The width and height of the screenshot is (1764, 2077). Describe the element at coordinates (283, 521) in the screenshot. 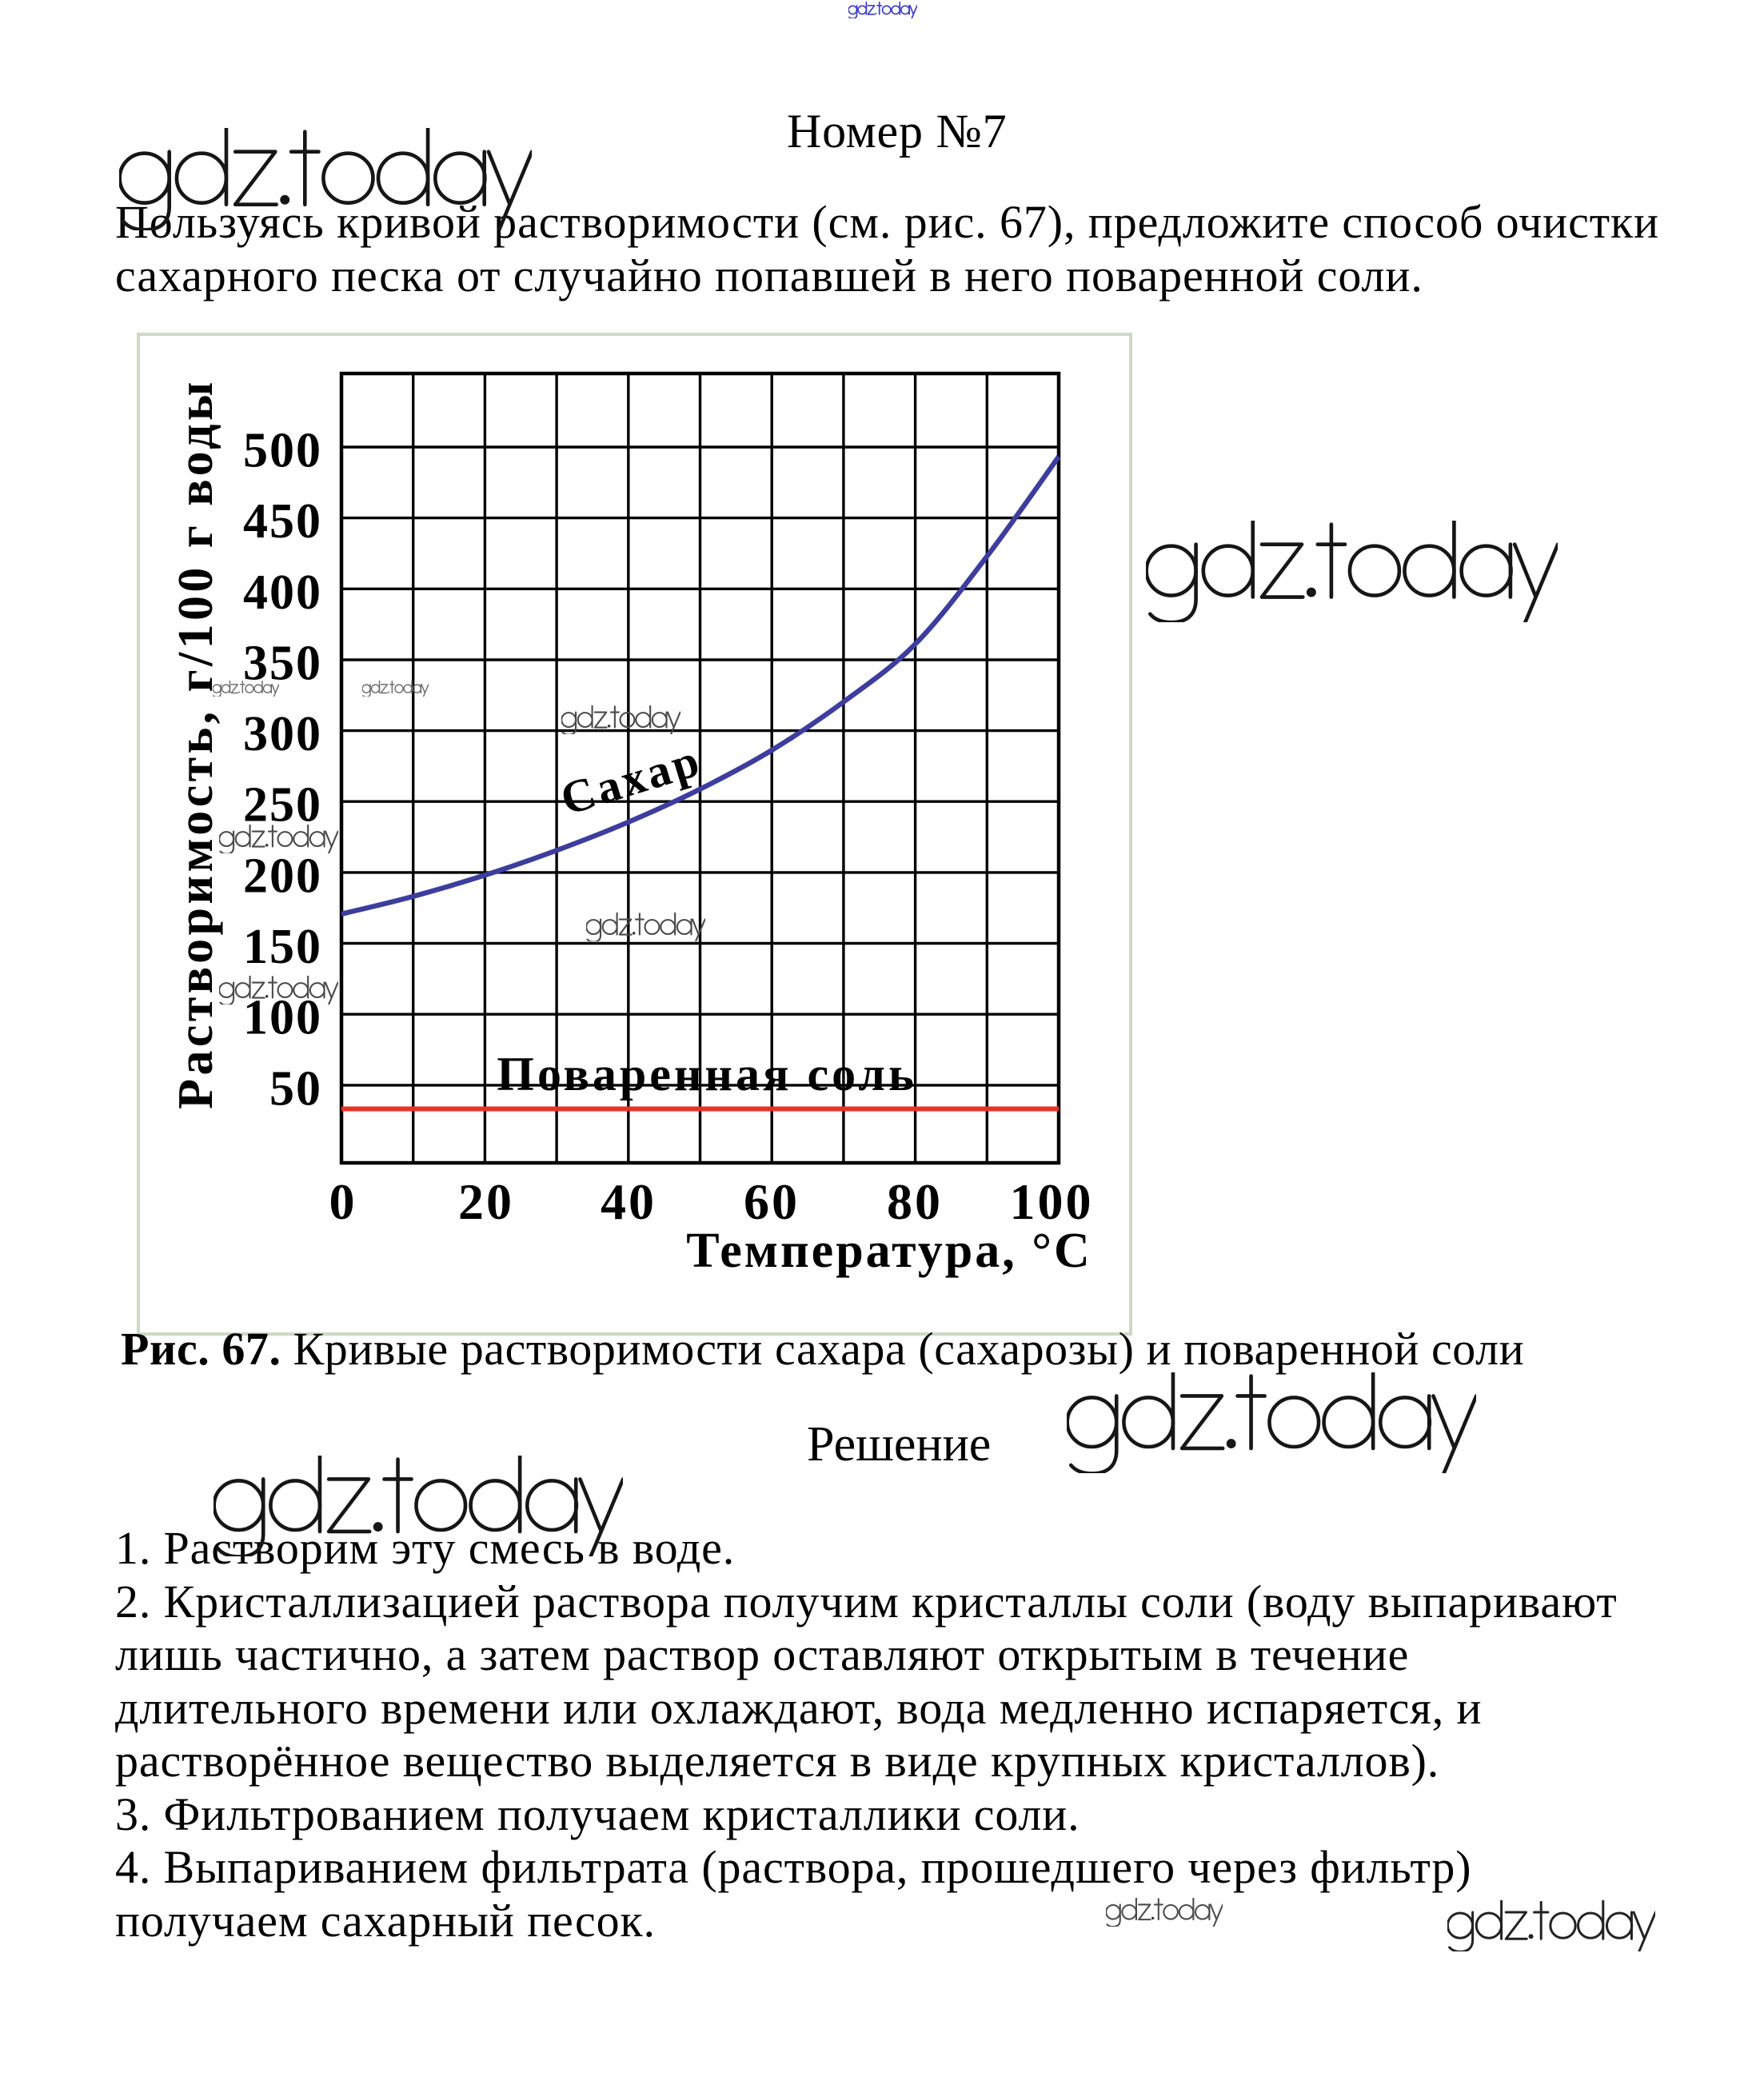

I see `svg-text: 450` at that location.